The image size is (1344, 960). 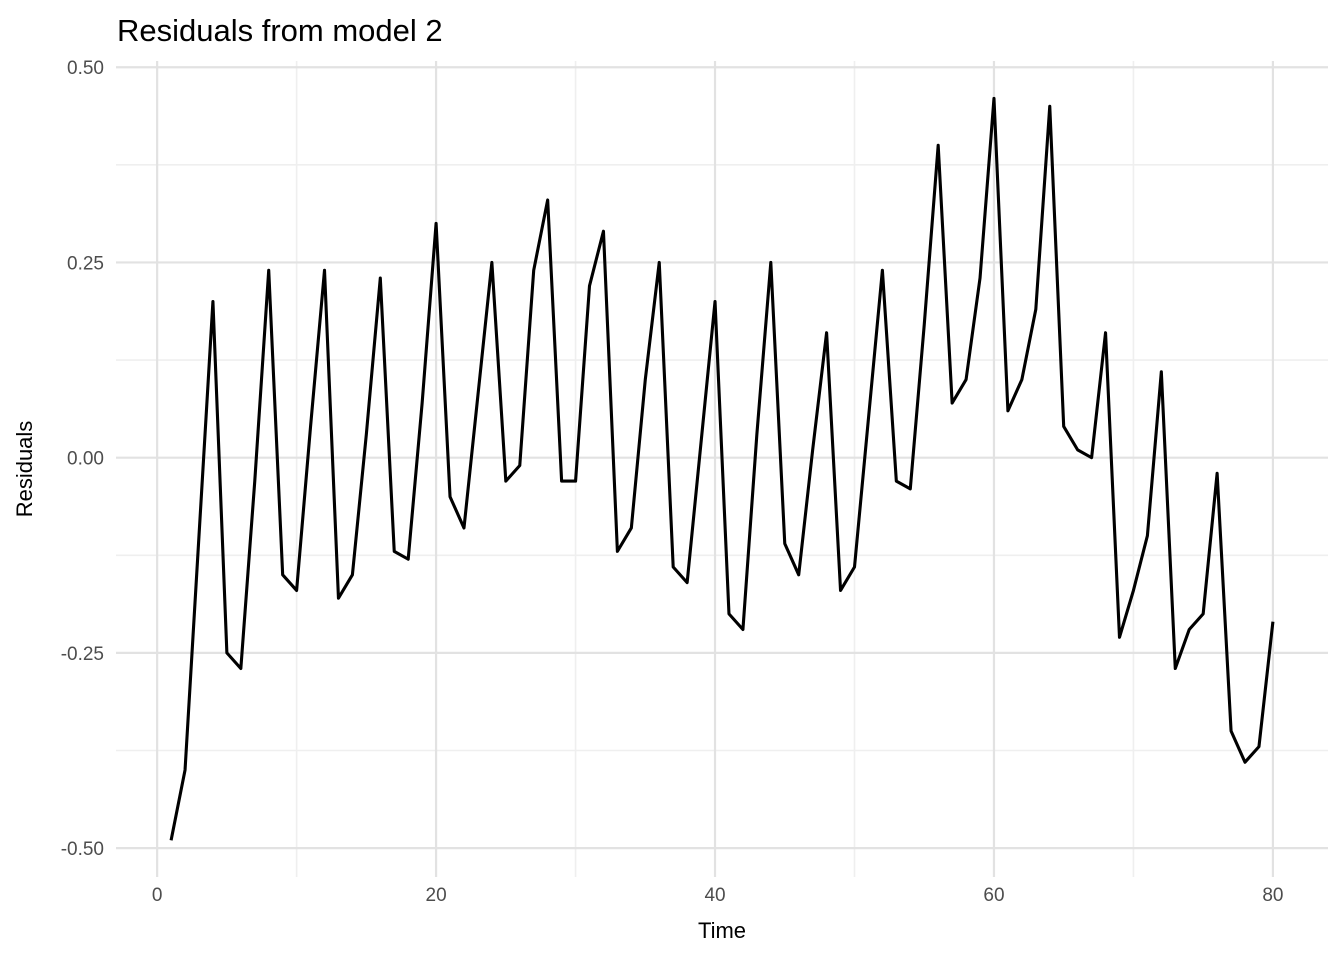 I want to click on x-axis-tick-labels: 0 20 40 60 80, so click(x=718, y=895).